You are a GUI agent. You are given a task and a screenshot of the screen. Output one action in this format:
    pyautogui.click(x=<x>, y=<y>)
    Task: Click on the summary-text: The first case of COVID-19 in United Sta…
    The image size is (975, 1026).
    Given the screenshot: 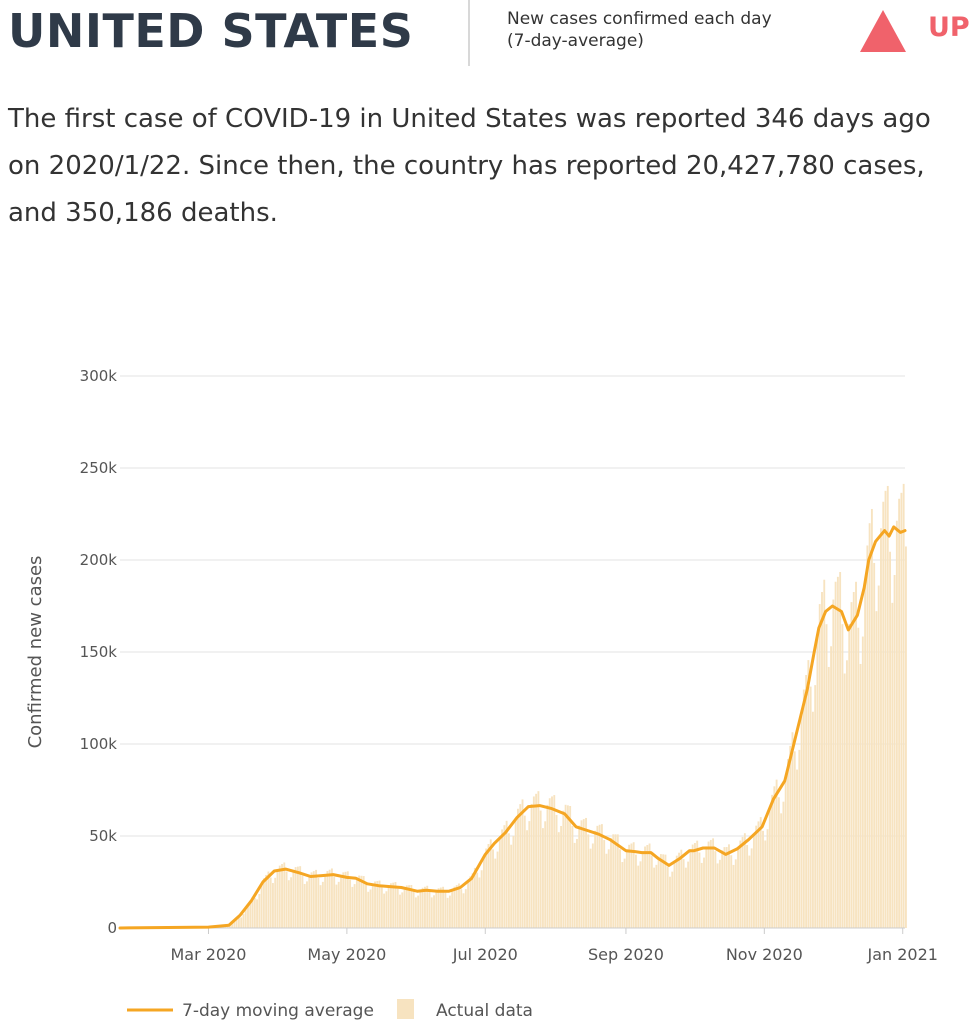 What is the action you would take?
    pyautogui.click(x=469, y=166)
    